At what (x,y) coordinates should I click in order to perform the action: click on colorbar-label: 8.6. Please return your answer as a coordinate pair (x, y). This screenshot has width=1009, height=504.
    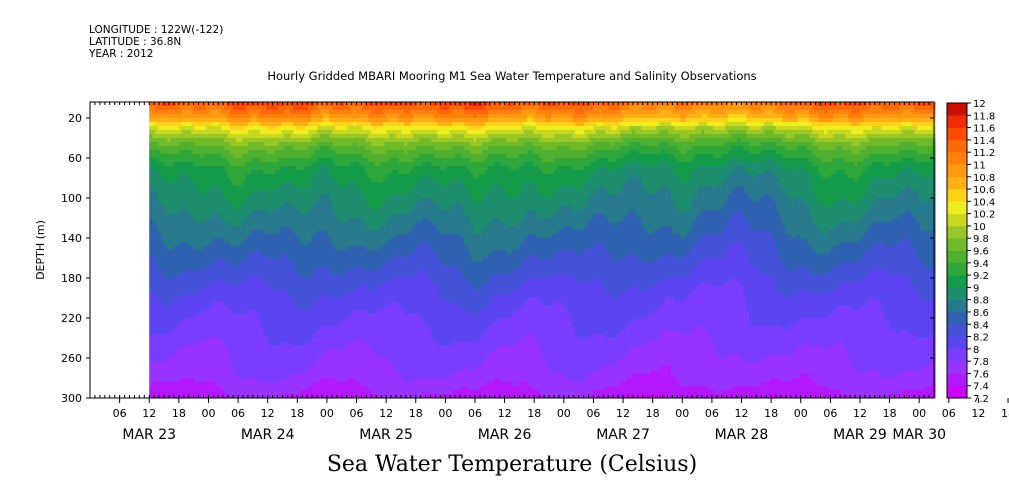
    Looking at the image, I should click on (981, 313).